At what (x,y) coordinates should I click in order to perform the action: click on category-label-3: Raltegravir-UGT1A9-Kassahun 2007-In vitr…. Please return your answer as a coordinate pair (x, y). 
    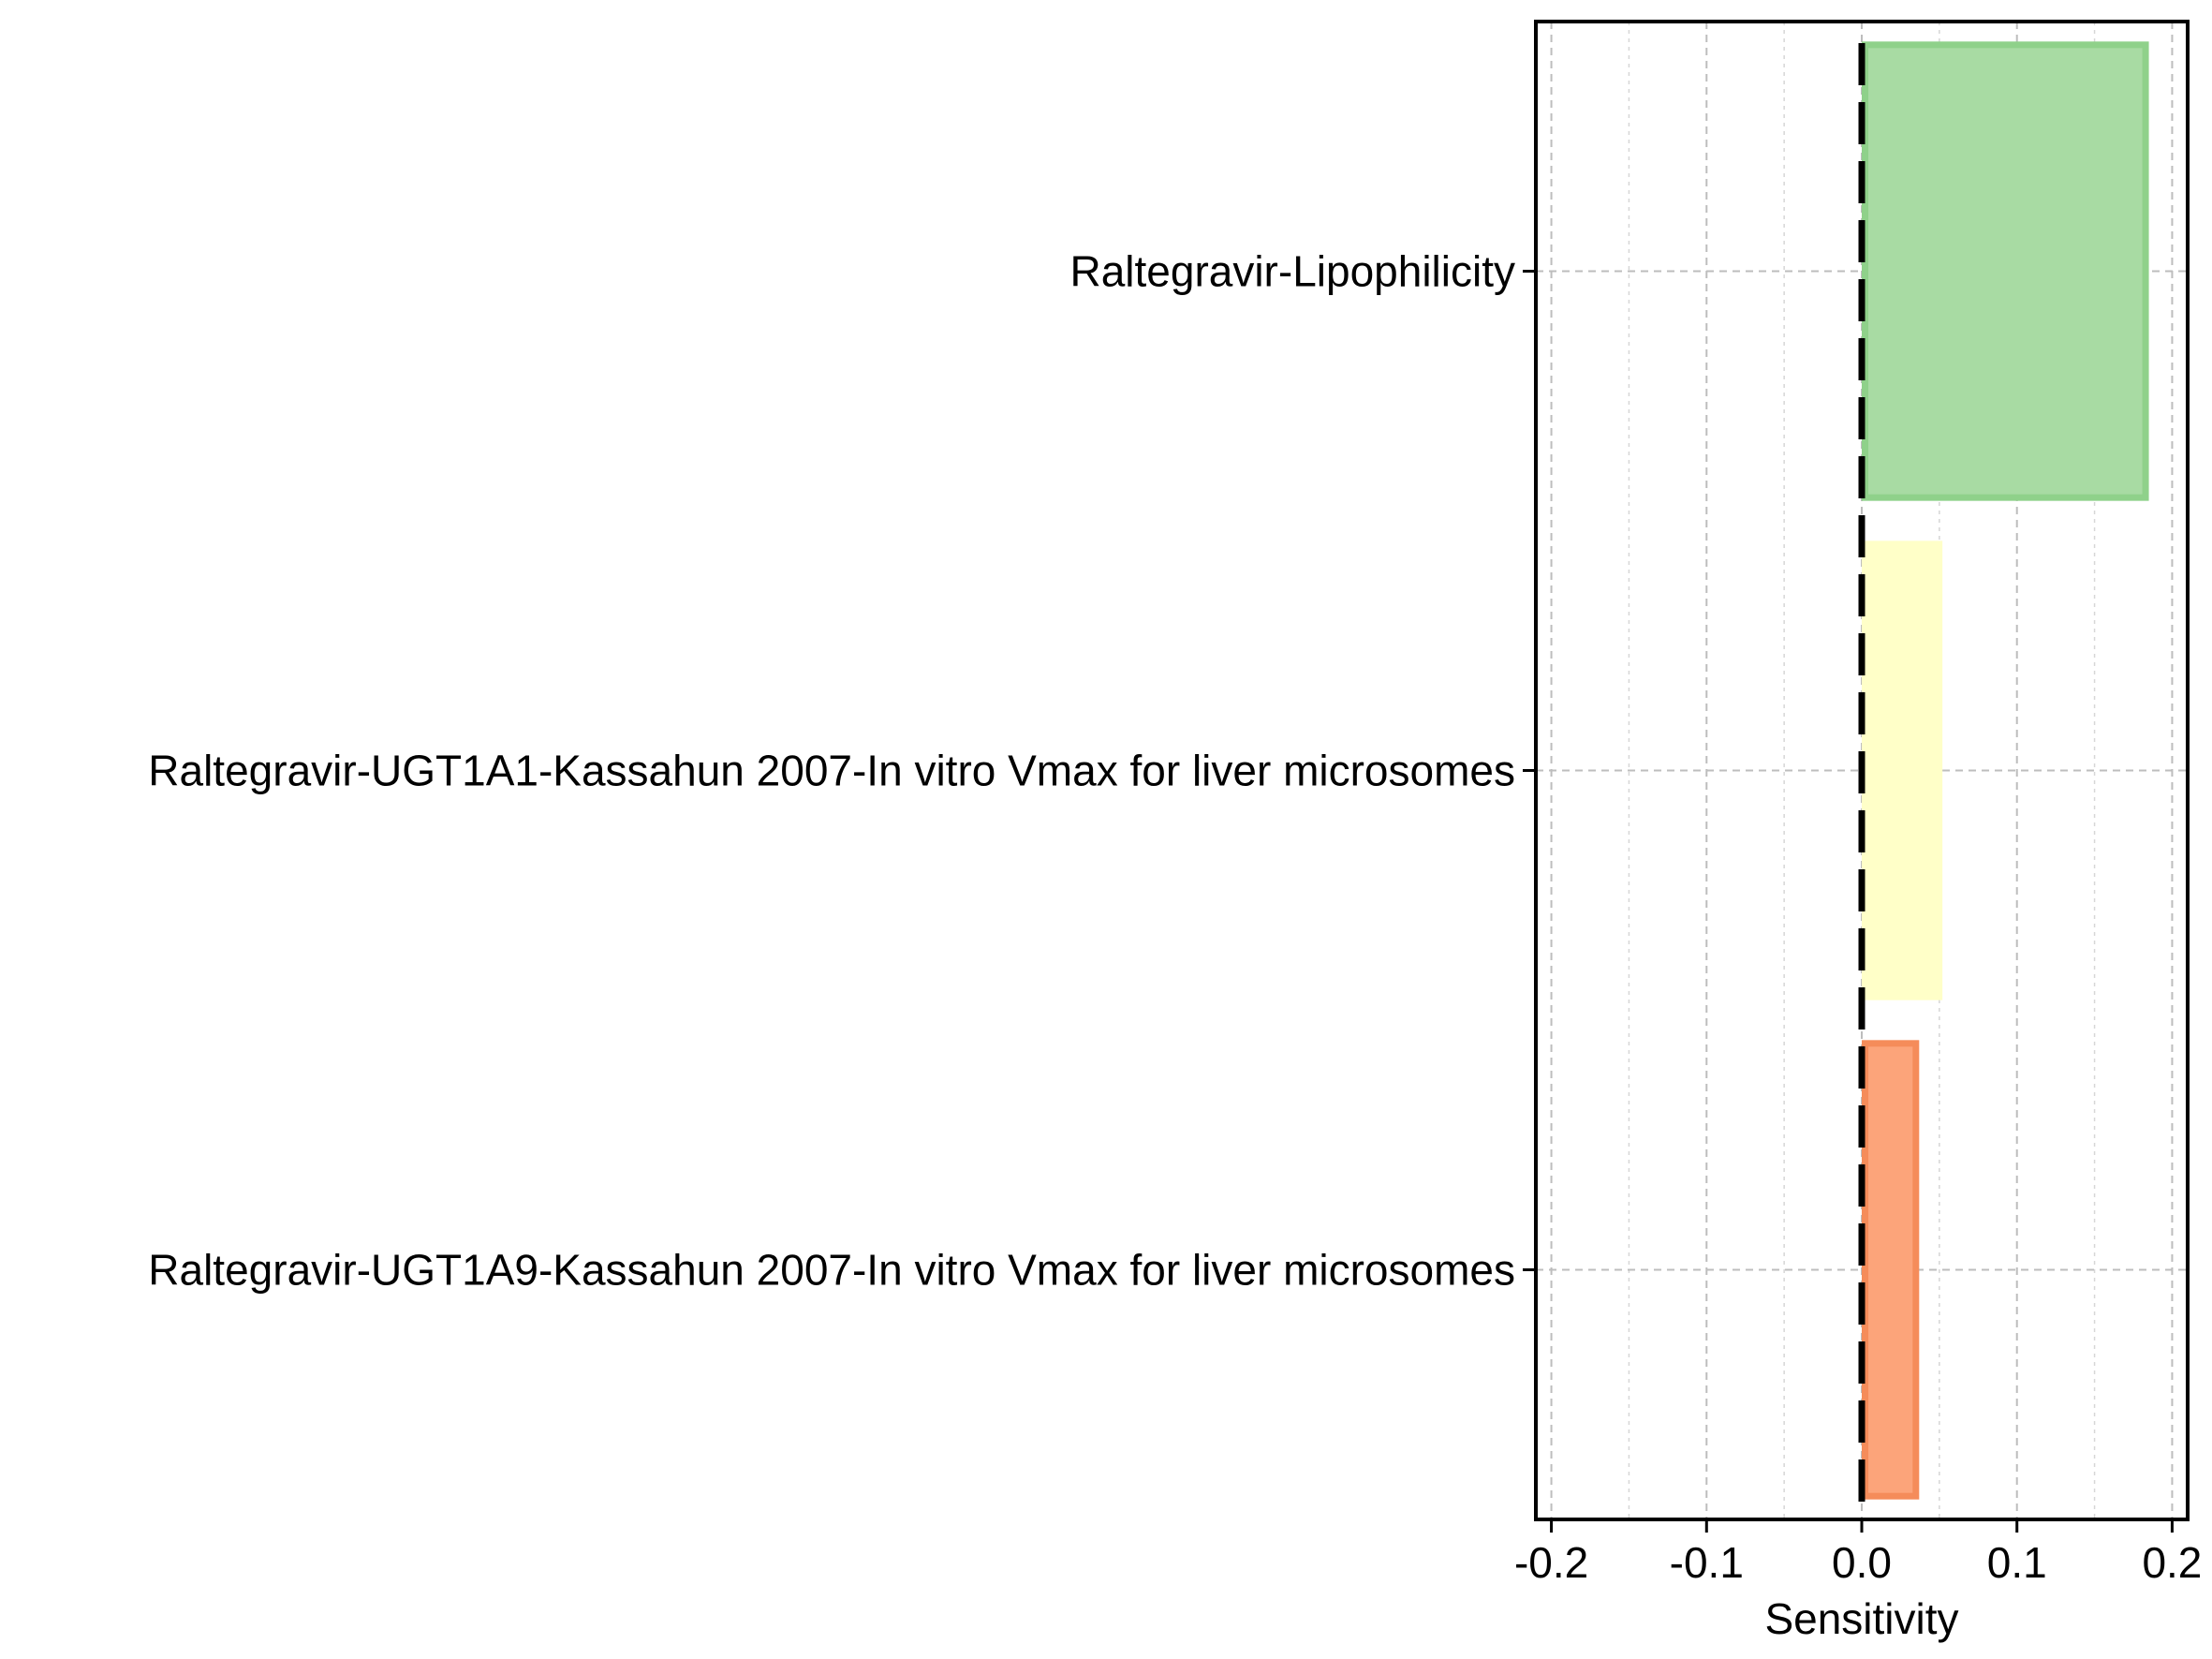
    Looking at the image, I should click on (831, 1271).